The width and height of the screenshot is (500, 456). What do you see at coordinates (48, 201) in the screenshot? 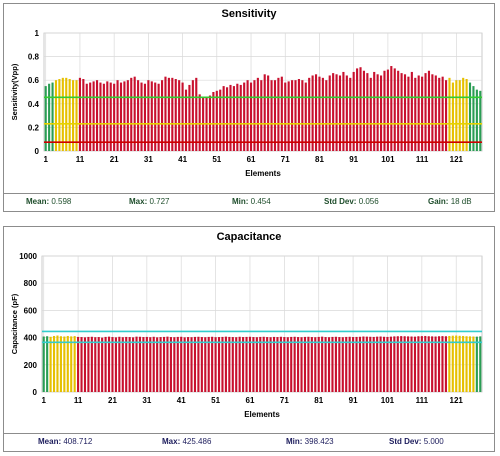
I see `stat-mean: Mean: 0.598` at bounding box center [48, 201].